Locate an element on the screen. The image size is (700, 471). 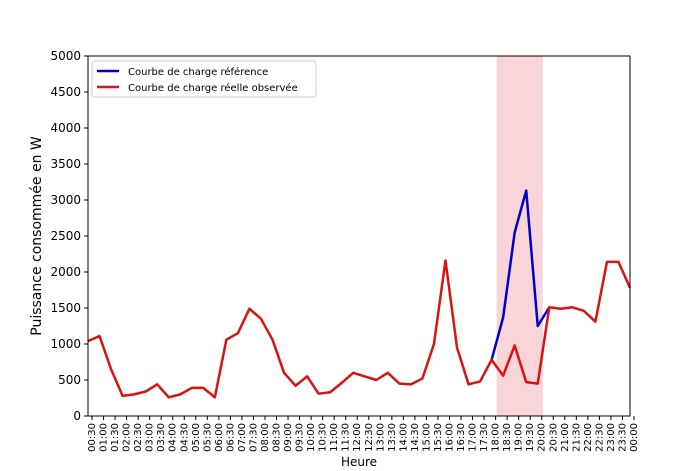
x-tick-label: 03:00 is located at coordinates (150, 437).